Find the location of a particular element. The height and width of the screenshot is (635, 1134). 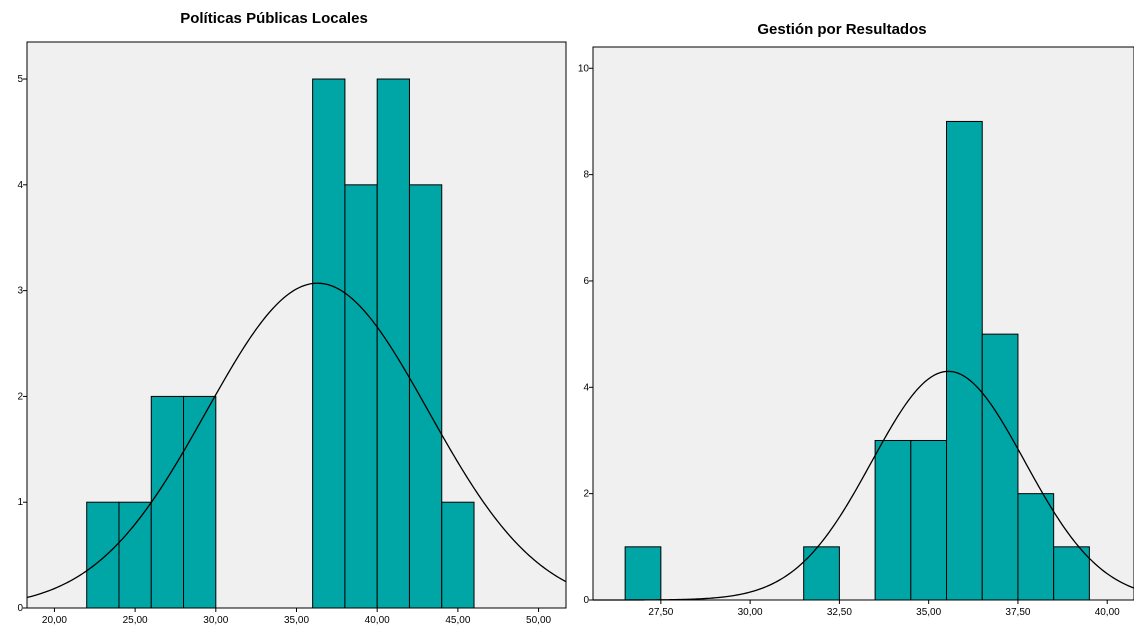

x-tick-label: 50,00 is located at coordinates (538, 620).